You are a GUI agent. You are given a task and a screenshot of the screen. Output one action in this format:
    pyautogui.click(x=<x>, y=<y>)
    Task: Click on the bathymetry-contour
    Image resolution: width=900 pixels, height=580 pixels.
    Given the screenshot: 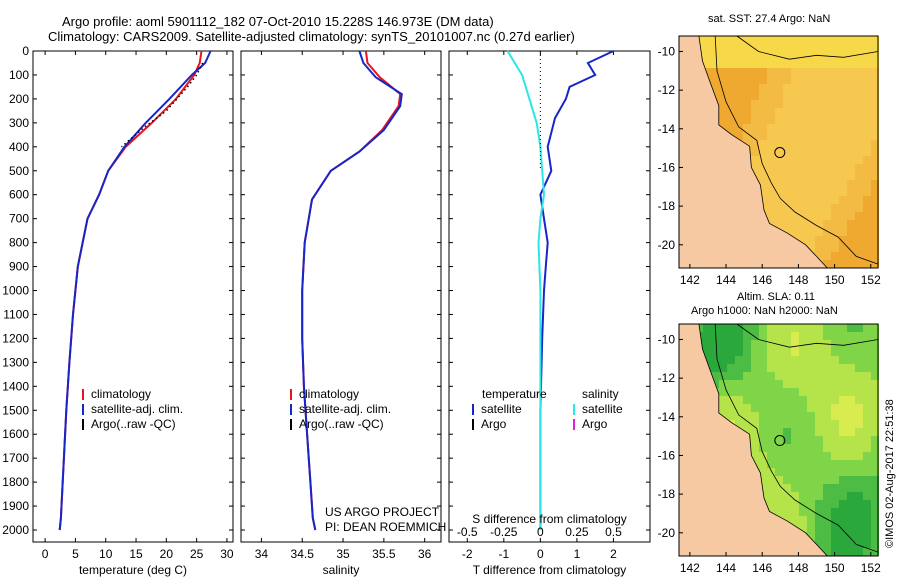 What is the action you would take?
    pyautogui.click(x=796, y=438)
    